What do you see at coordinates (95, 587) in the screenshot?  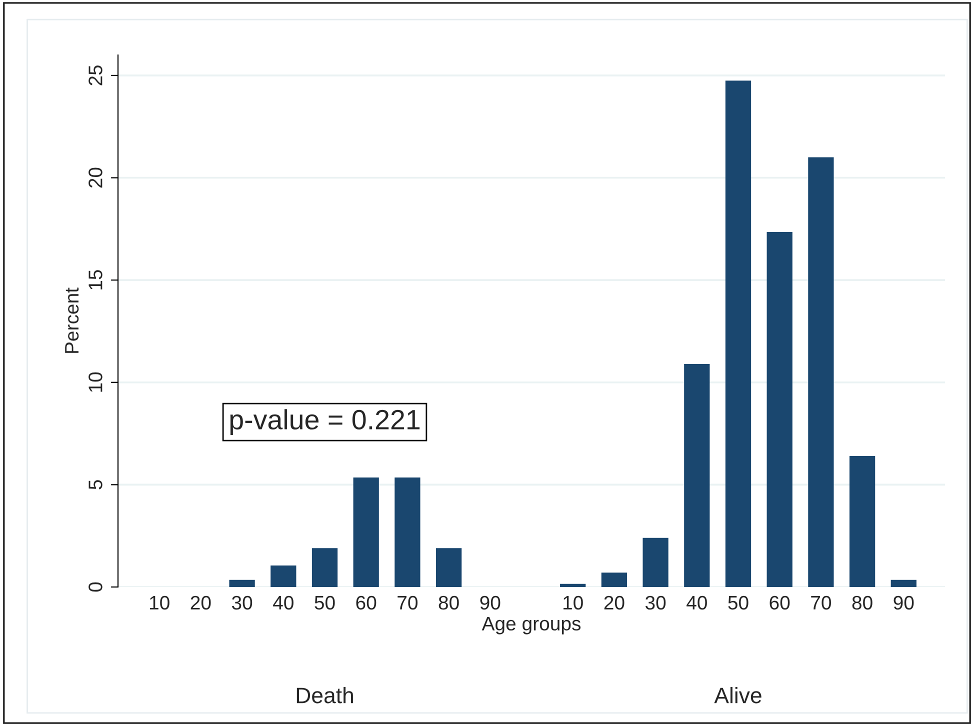 I see `y-tick-label: 0` at bounding box center [95, 587].